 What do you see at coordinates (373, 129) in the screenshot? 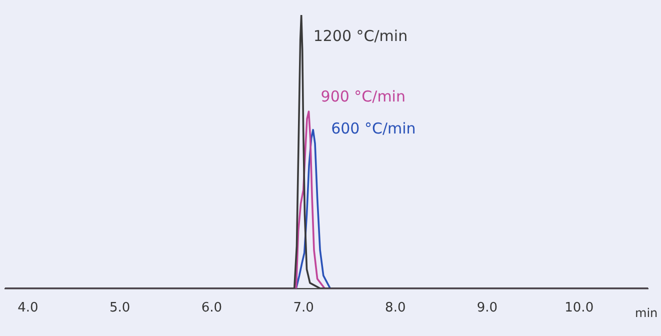
I see `series-label: 600 °C/min` at bounding box center [373, 129].